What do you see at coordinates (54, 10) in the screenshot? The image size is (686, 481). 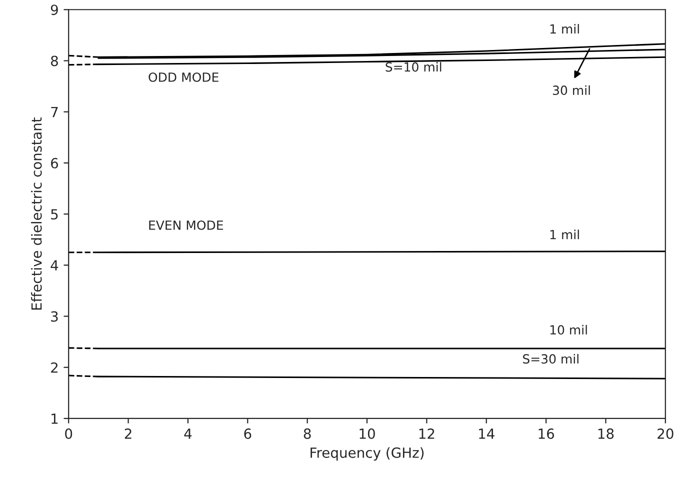 I see `y-tick-label: 9` at bounding box center [54, 10].